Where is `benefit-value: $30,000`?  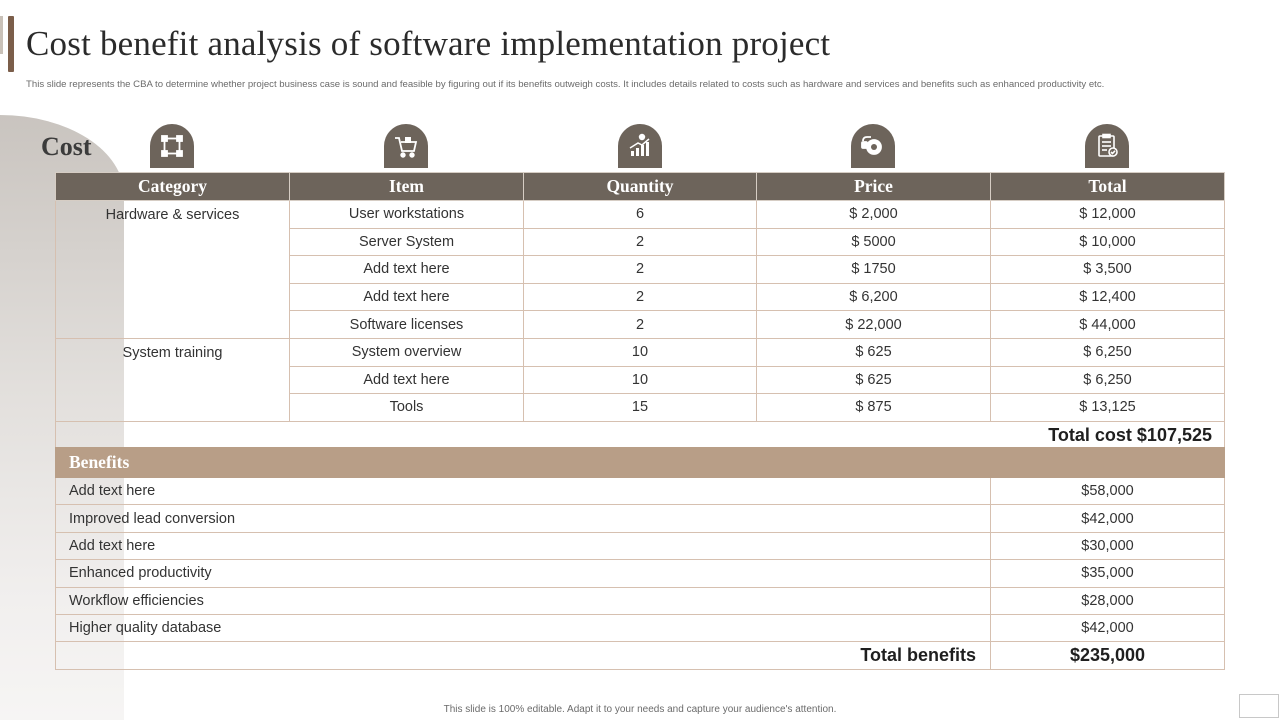
benefit-value: $30,000 is located at coordinates (1107, 546).